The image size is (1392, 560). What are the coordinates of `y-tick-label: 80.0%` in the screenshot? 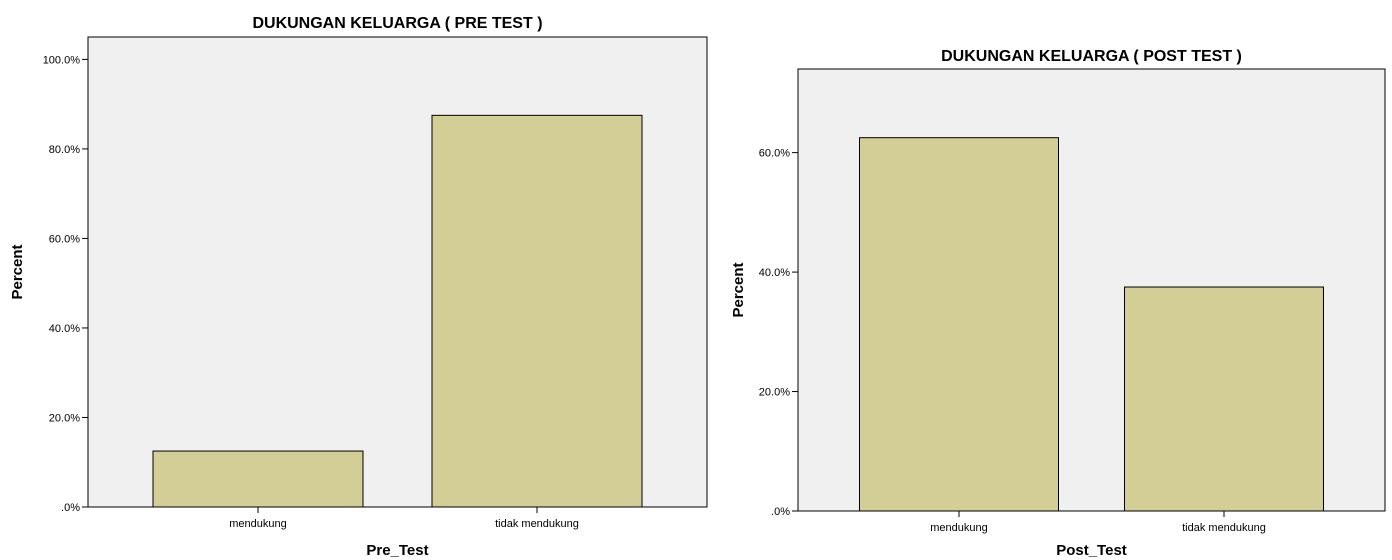 It's located at (64, 150).